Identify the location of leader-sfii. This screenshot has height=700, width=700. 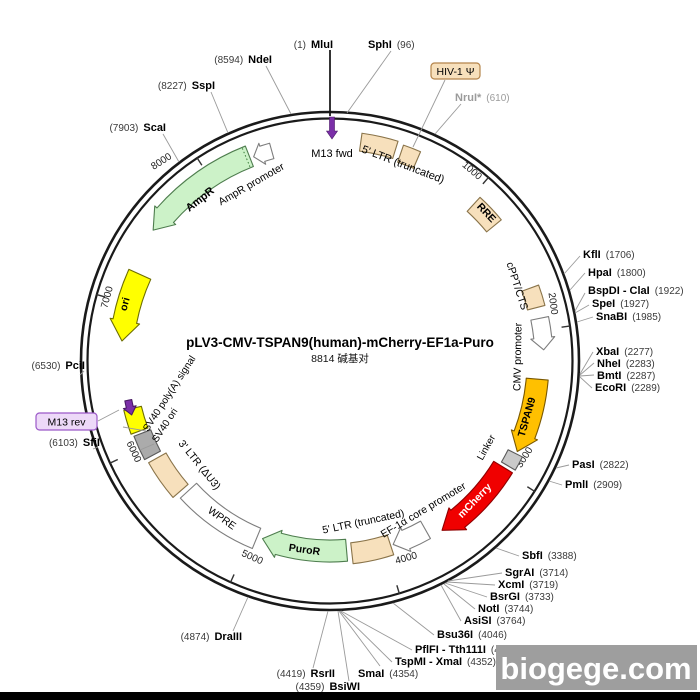
(95, 448).